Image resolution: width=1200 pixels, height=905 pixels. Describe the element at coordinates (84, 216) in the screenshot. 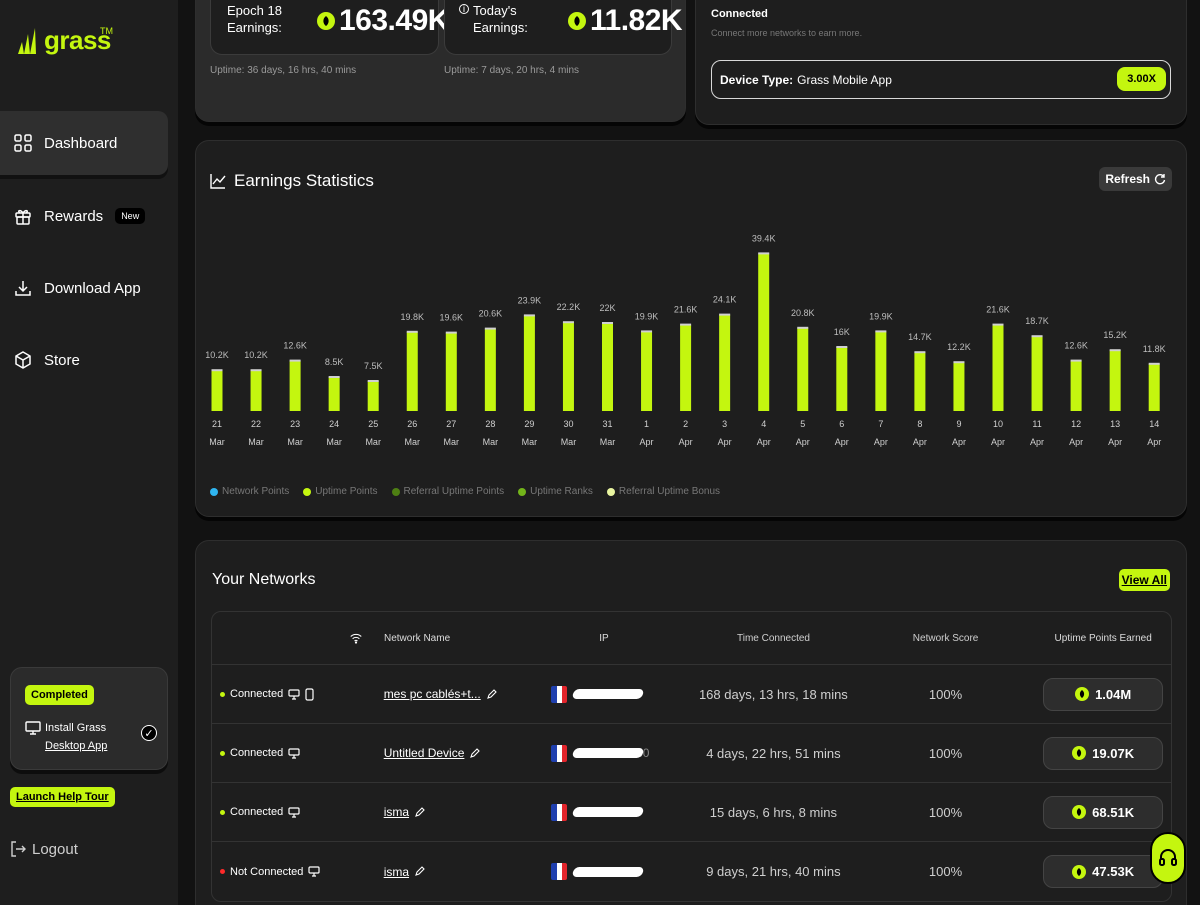

I see `sidebar-item-rewards: Rewards New` at that location.